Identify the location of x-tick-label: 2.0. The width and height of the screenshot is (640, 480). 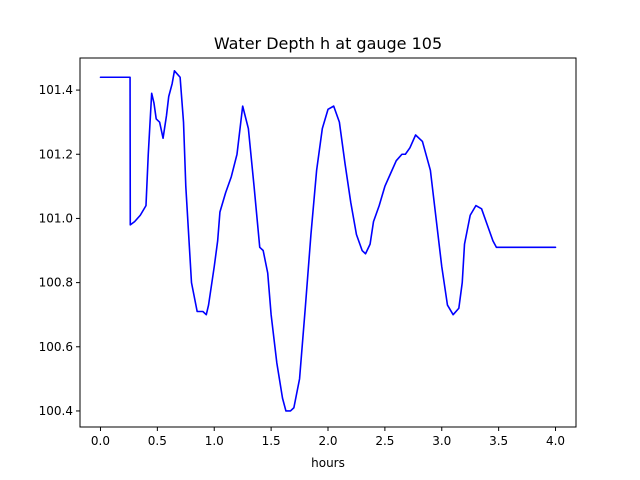
(327, 441).